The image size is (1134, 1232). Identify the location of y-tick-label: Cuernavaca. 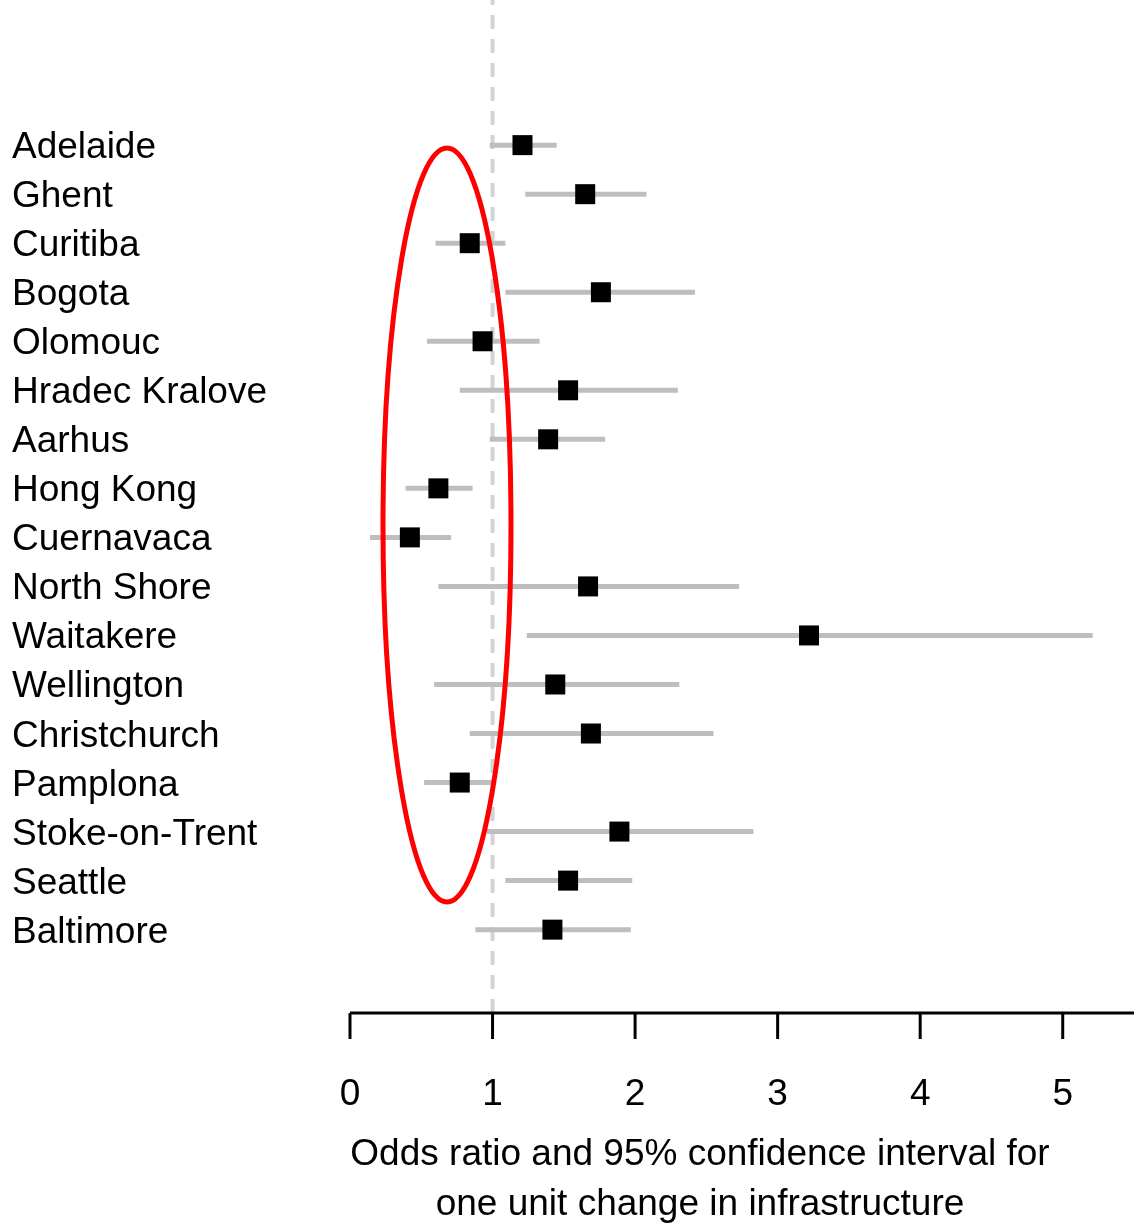
(112, 538).